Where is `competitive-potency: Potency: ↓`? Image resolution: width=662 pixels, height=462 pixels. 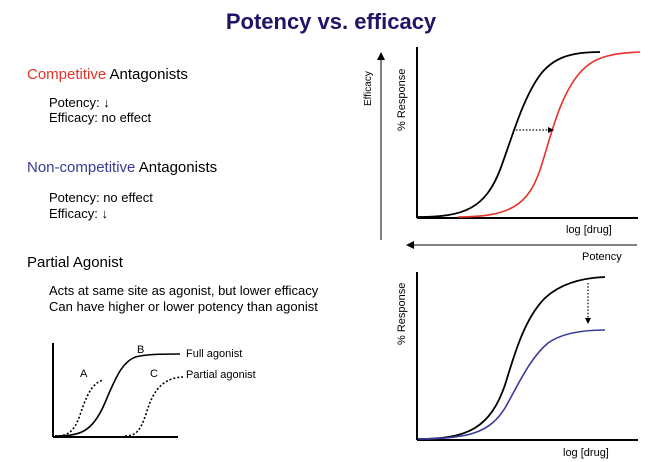 competitive-potency: Potency: ↓ is located at coordinates (79, 102).